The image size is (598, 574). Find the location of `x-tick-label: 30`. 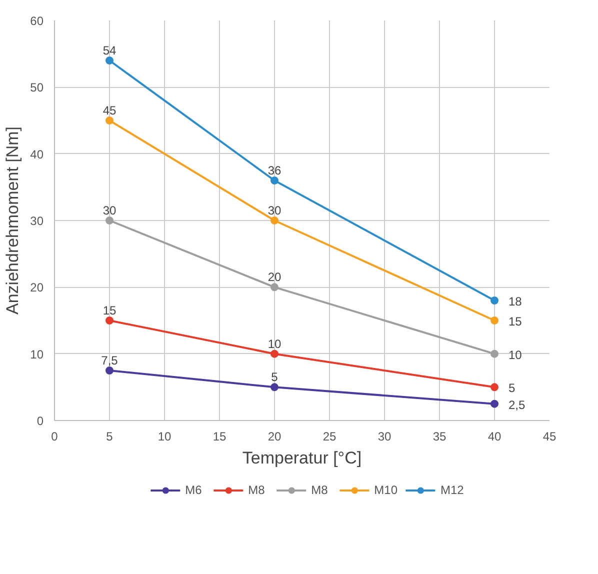

x-tick-label: 30 is located at coordinates (385, 437).